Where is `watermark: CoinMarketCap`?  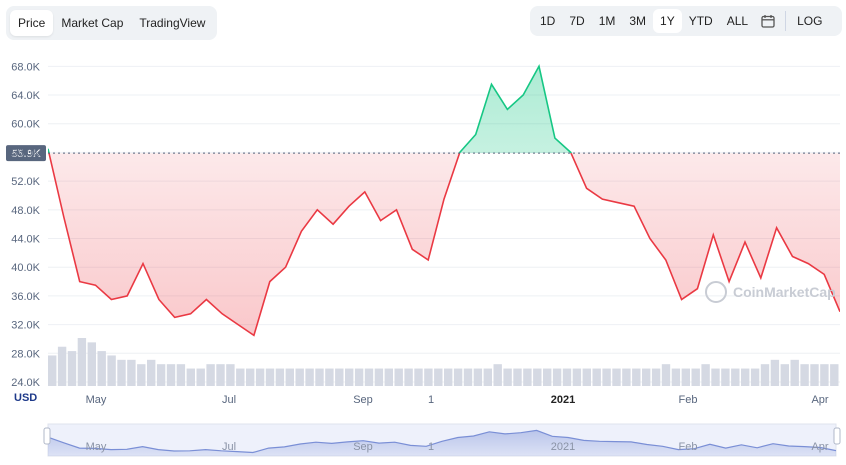 watermark: CoinMarketCap is located at coordinates (770, 292).